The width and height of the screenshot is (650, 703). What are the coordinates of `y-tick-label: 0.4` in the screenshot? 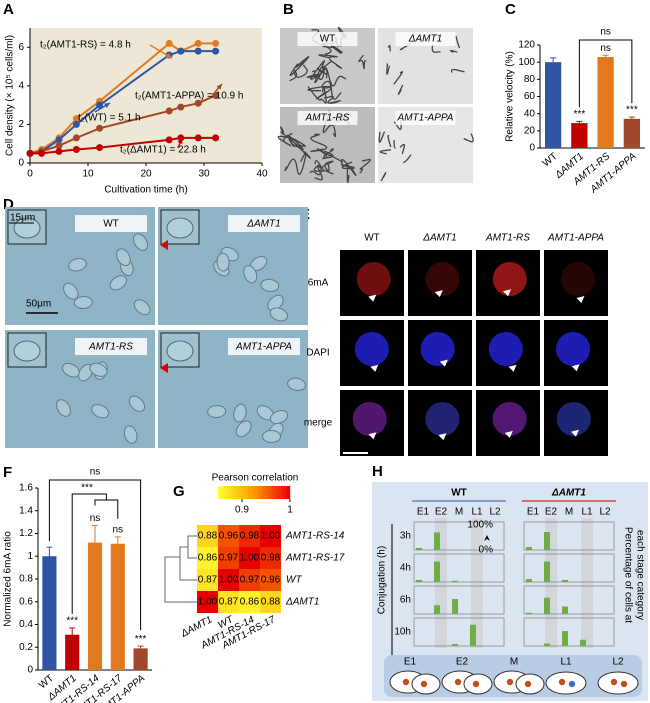 It's located at (26, 624).